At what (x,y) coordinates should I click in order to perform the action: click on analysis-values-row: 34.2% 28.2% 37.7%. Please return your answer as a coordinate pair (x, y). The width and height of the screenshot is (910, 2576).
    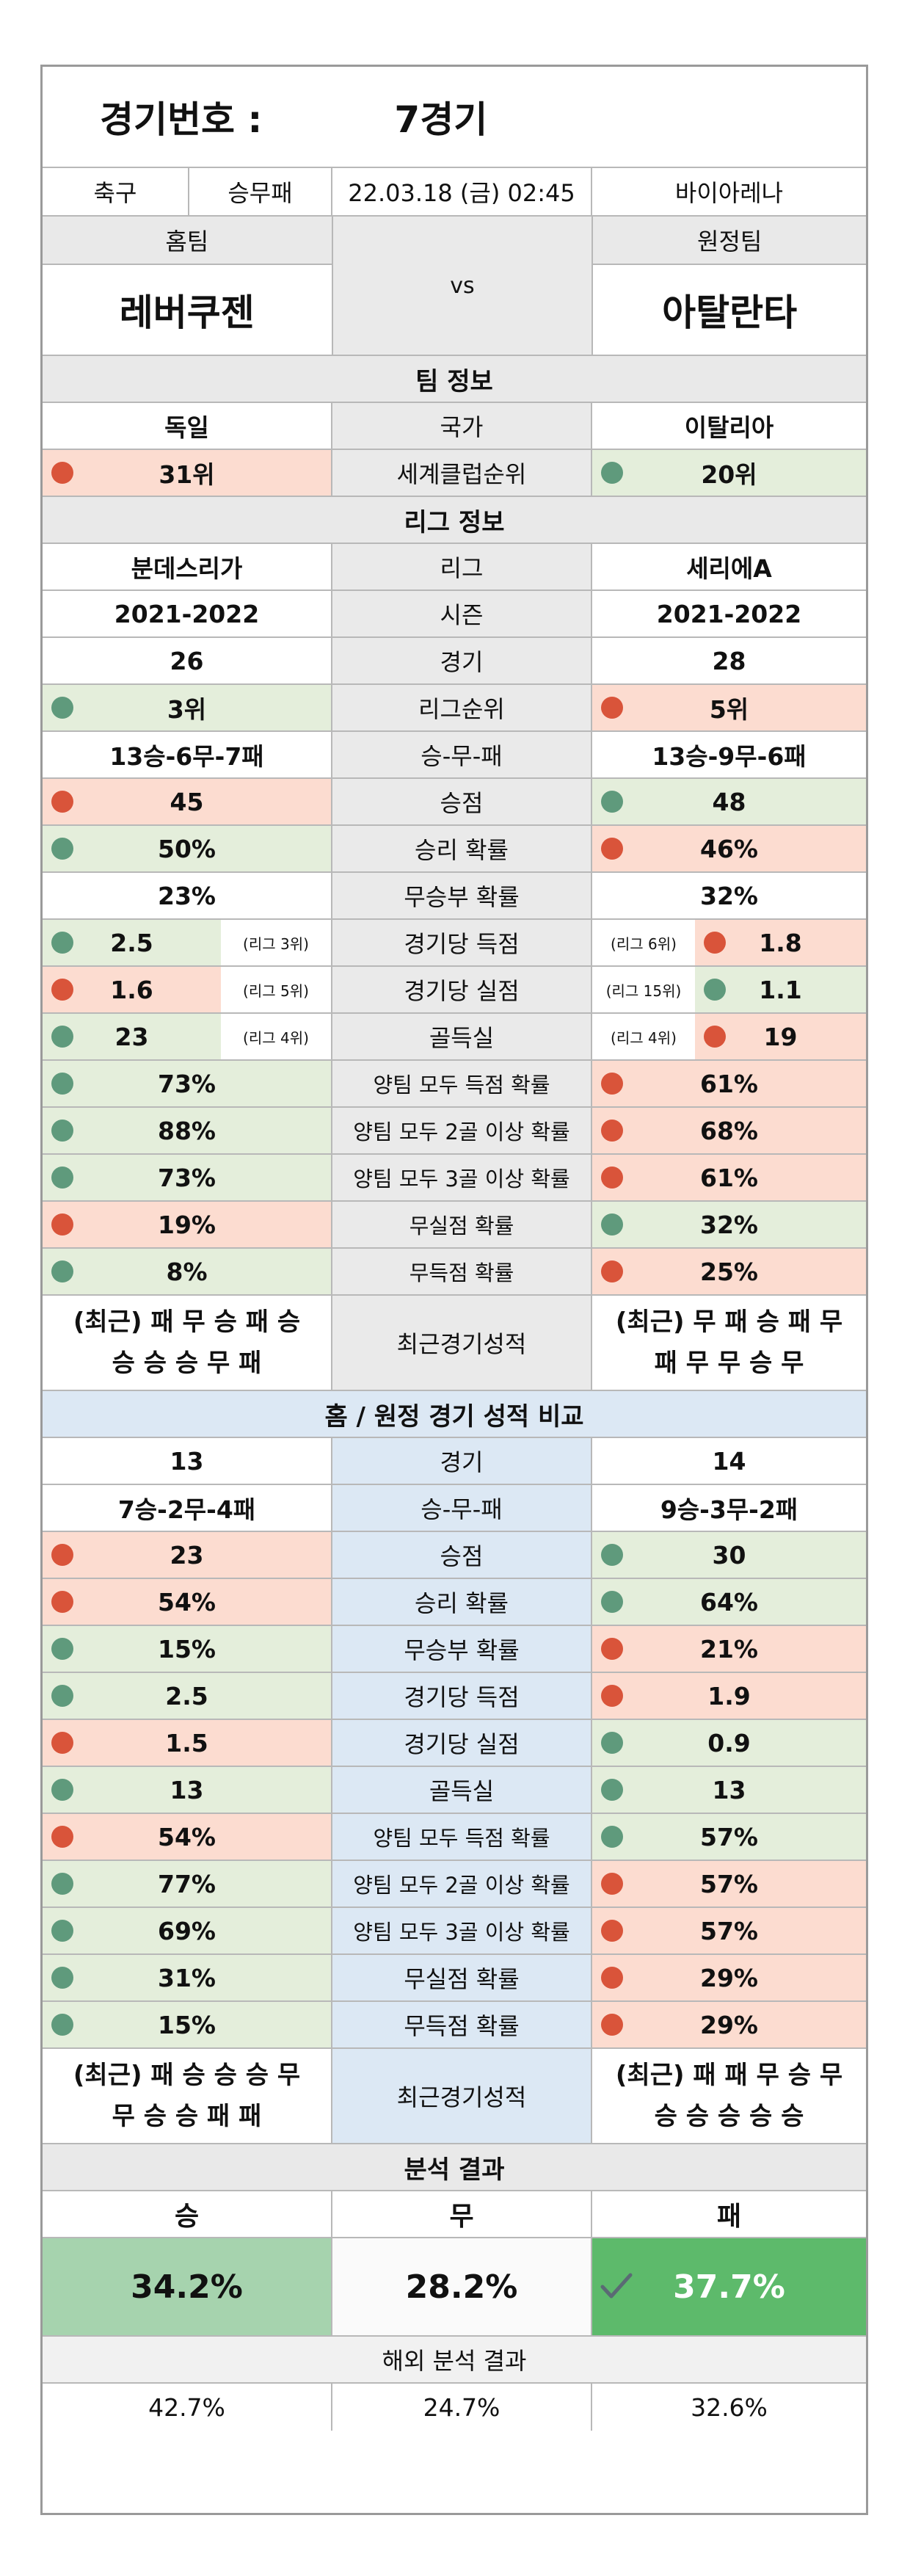
    Looking at the image, I should click on (454, 2288).